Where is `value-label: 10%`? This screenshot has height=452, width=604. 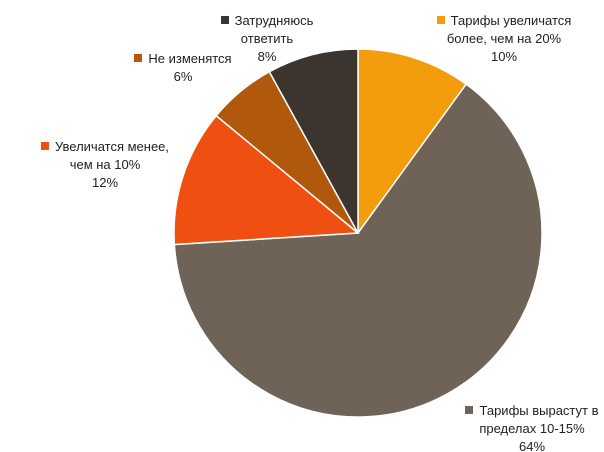
value-label: 10% is located at coordinates (504, 56).